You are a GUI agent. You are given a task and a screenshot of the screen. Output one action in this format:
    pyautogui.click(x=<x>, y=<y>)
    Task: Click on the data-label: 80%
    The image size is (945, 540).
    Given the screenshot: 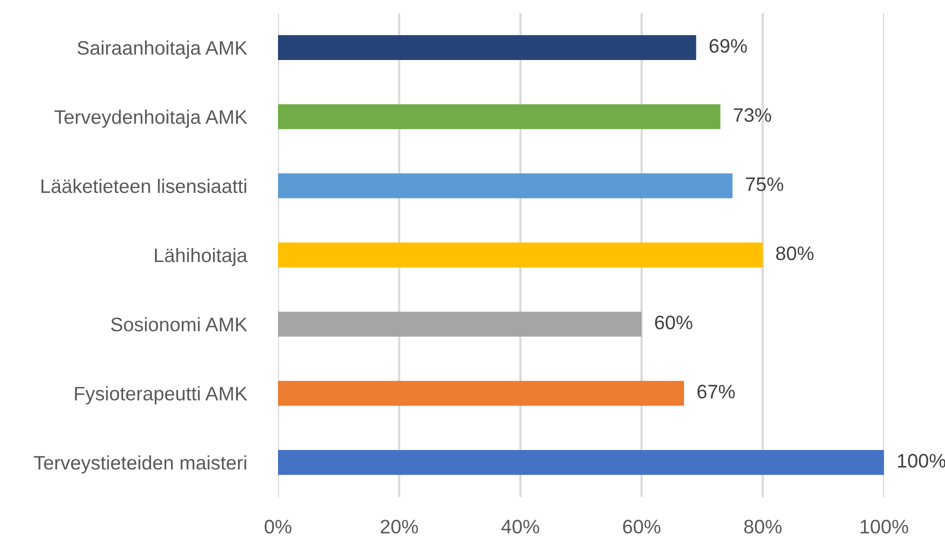 What is the action you would take?
    pyautogui.click(x=795, y=253)
    